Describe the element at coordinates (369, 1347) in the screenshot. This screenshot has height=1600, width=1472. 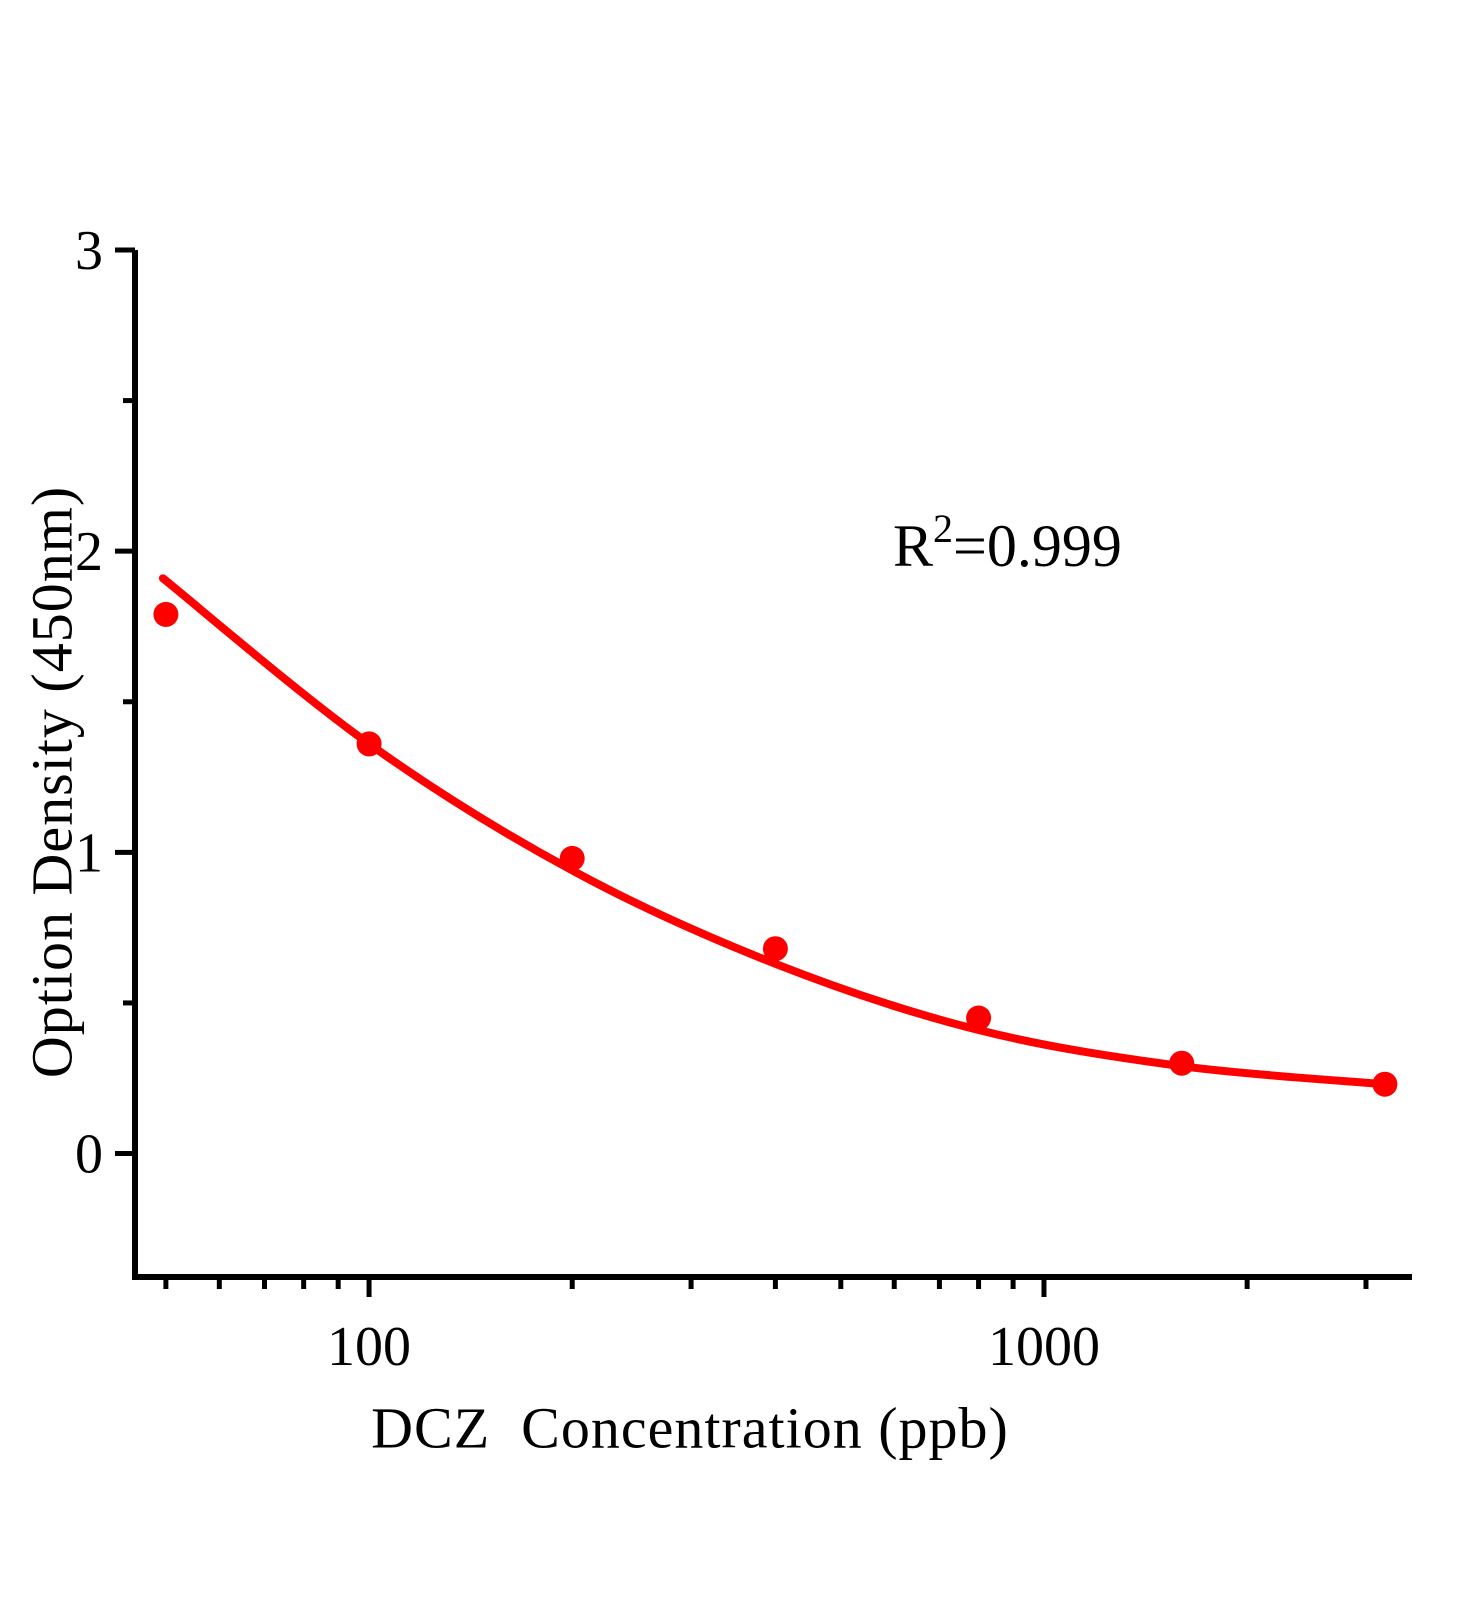
I see `x-tick-label: 100` at that location.